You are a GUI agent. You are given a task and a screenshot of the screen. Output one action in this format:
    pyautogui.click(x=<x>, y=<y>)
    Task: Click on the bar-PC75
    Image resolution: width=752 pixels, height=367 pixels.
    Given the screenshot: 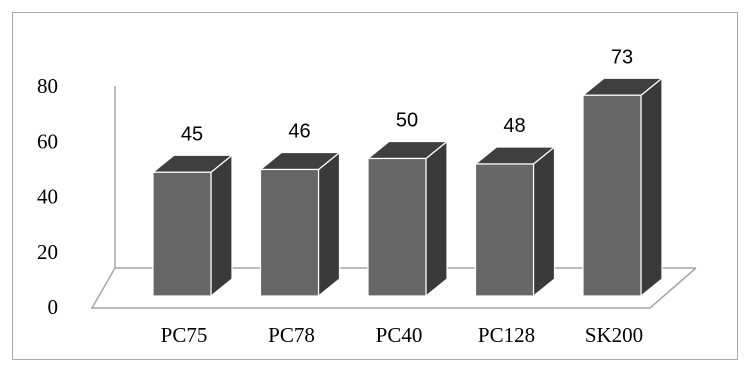 What is the action you would take?
    pyautogui.click(x=192, y=225)
    